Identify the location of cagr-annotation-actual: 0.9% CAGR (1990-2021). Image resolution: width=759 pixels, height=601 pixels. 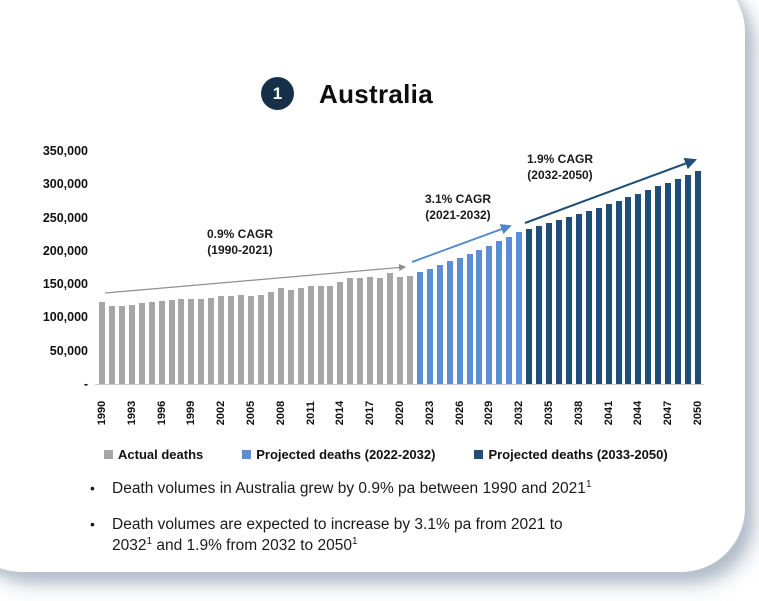
(240, 242).